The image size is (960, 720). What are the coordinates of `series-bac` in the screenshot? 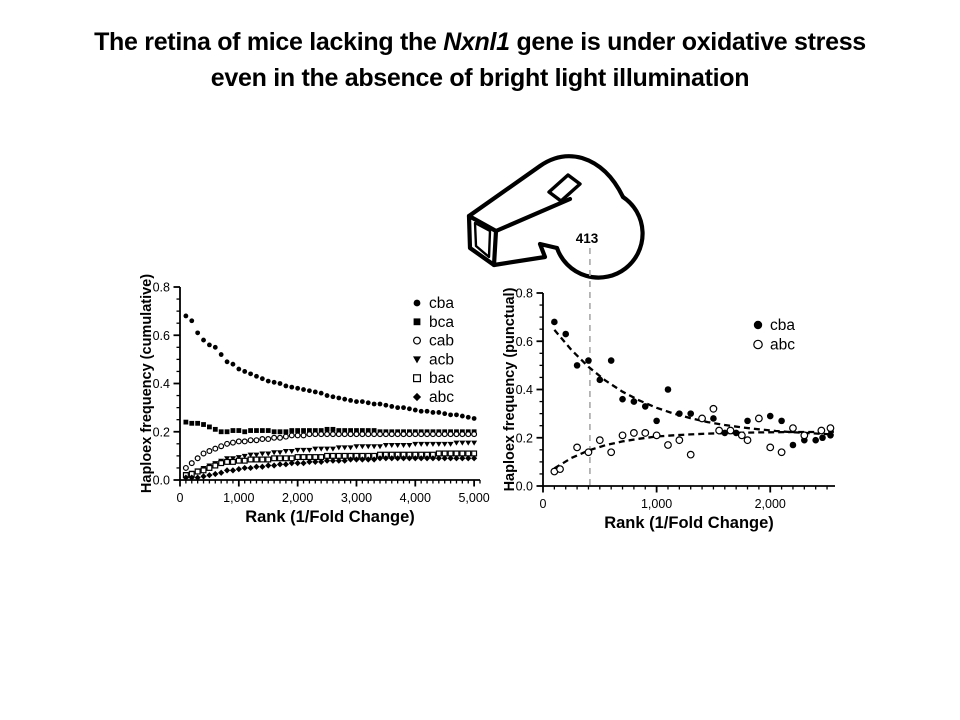 It's located at (330, 464).